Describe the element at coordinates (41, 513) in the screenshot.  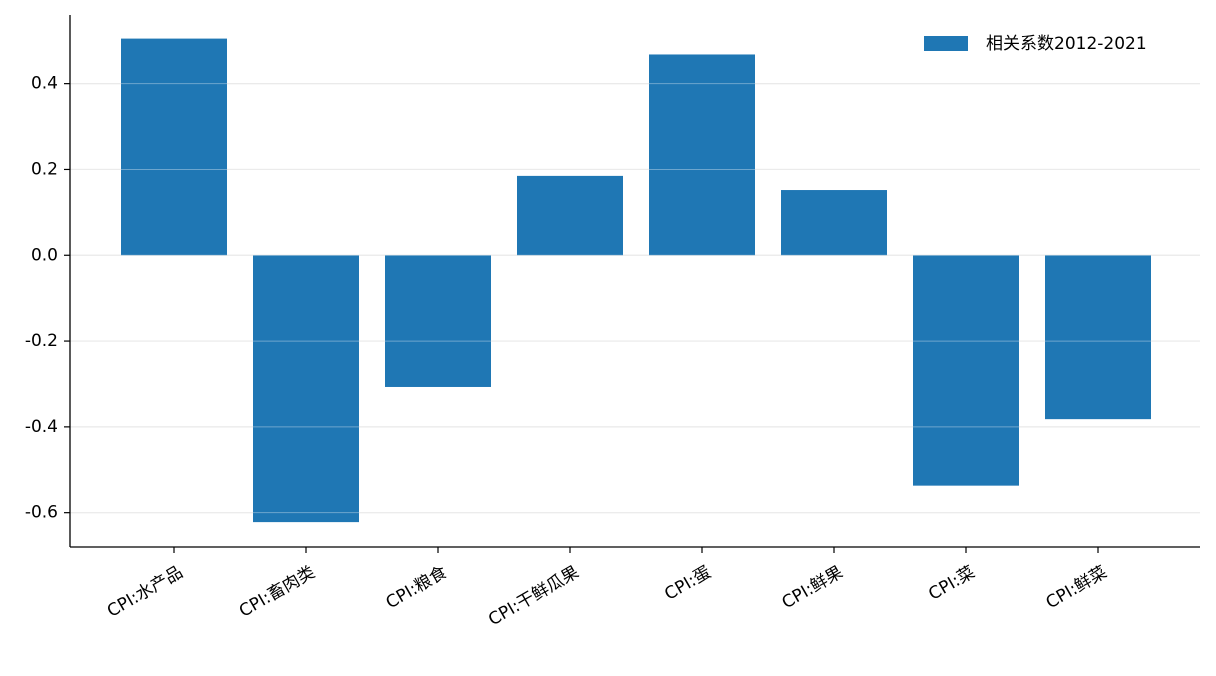
I see `y-tick-label-5: -0.6` at that location.